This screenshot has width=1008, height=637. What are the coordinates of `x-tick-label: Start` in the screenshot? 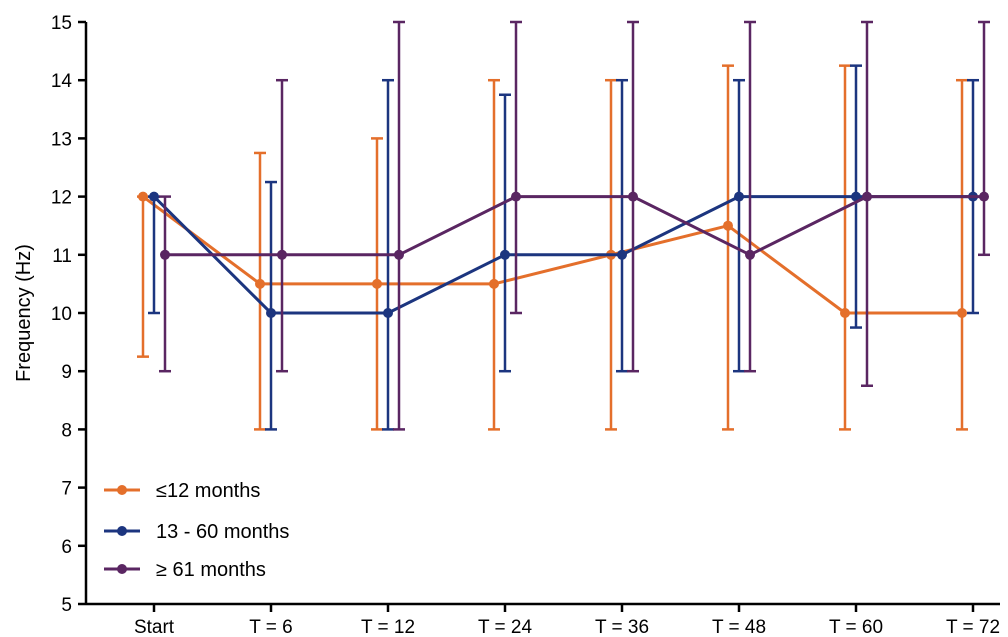 It's located at (154, 627).